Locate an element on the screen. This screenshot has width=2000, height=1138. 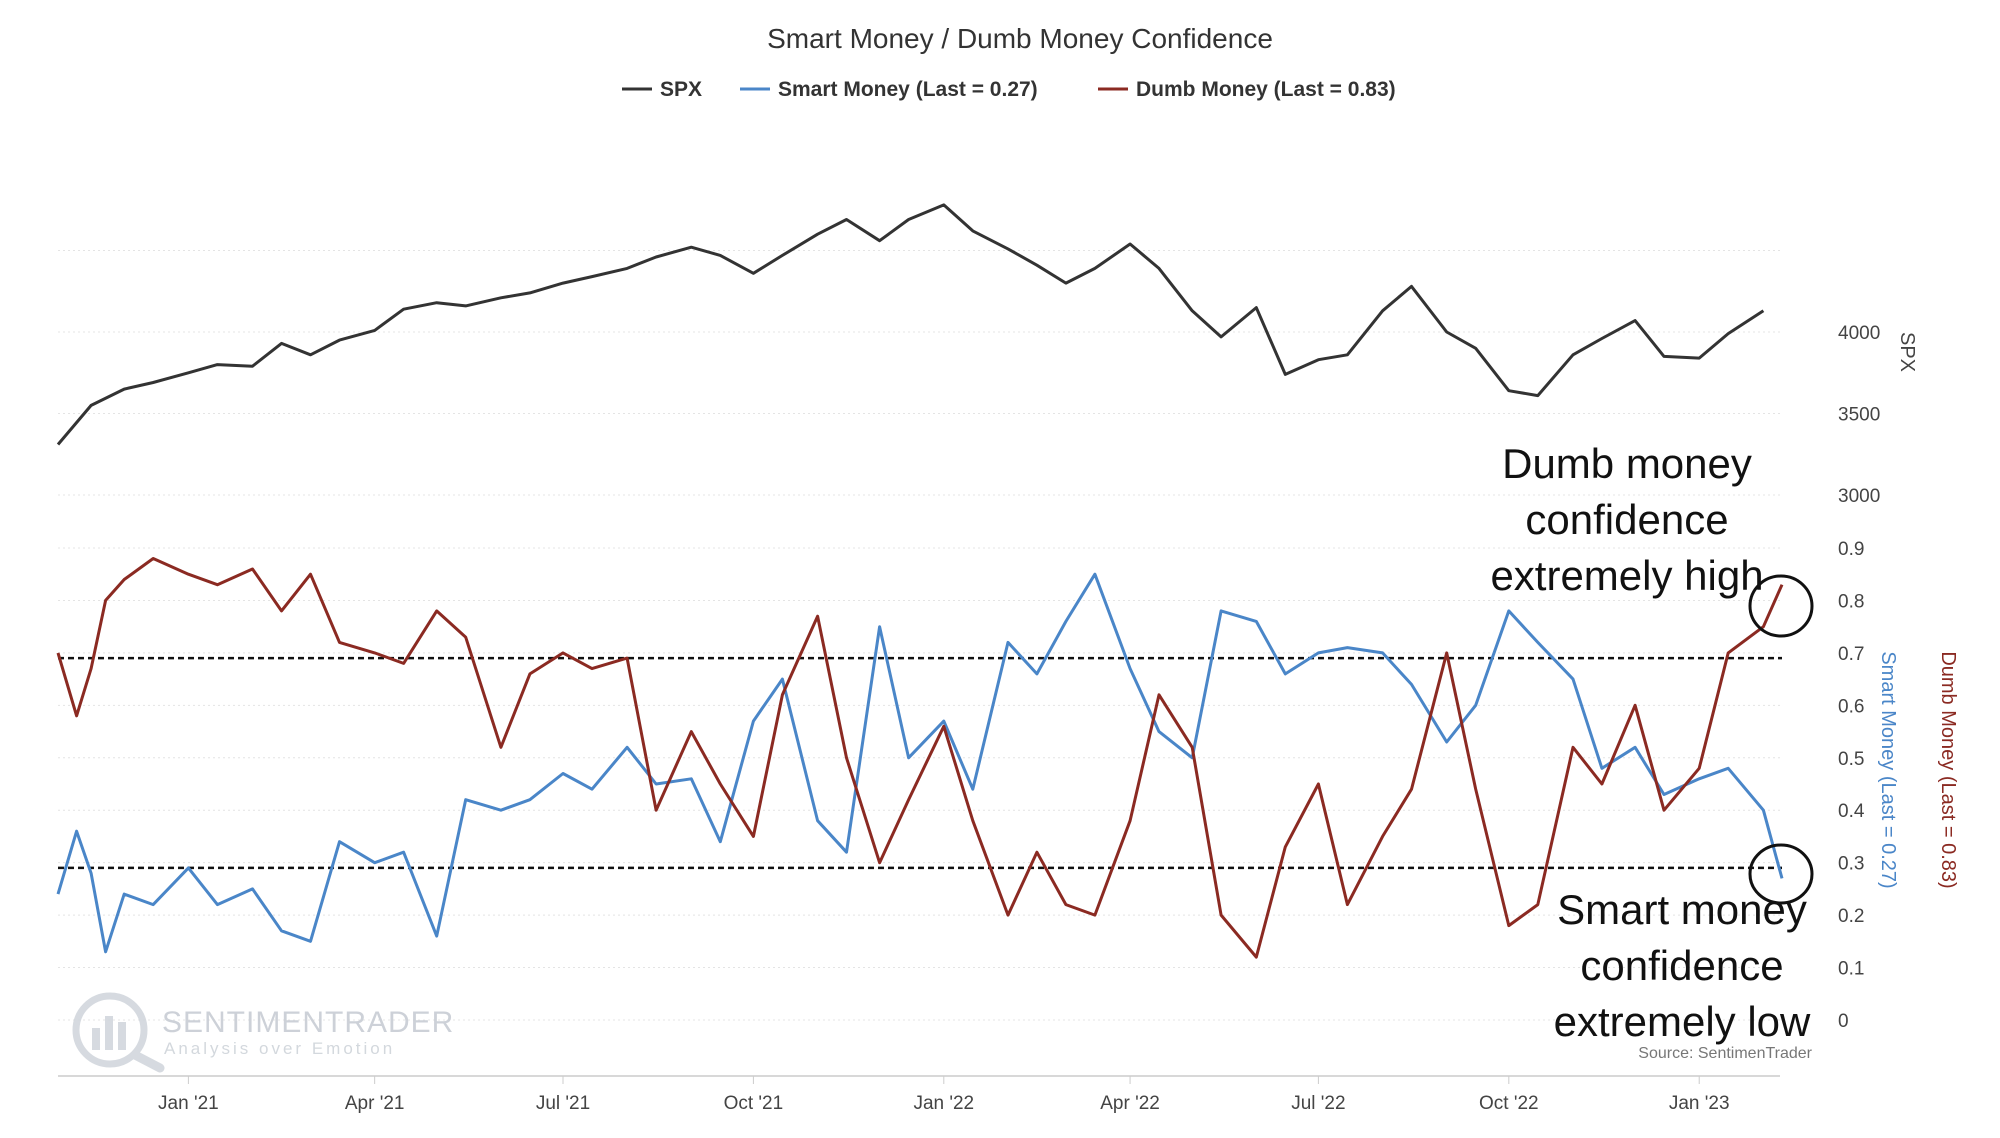
spx-tick-label: 3000 is located at coordinates (1859, 496).